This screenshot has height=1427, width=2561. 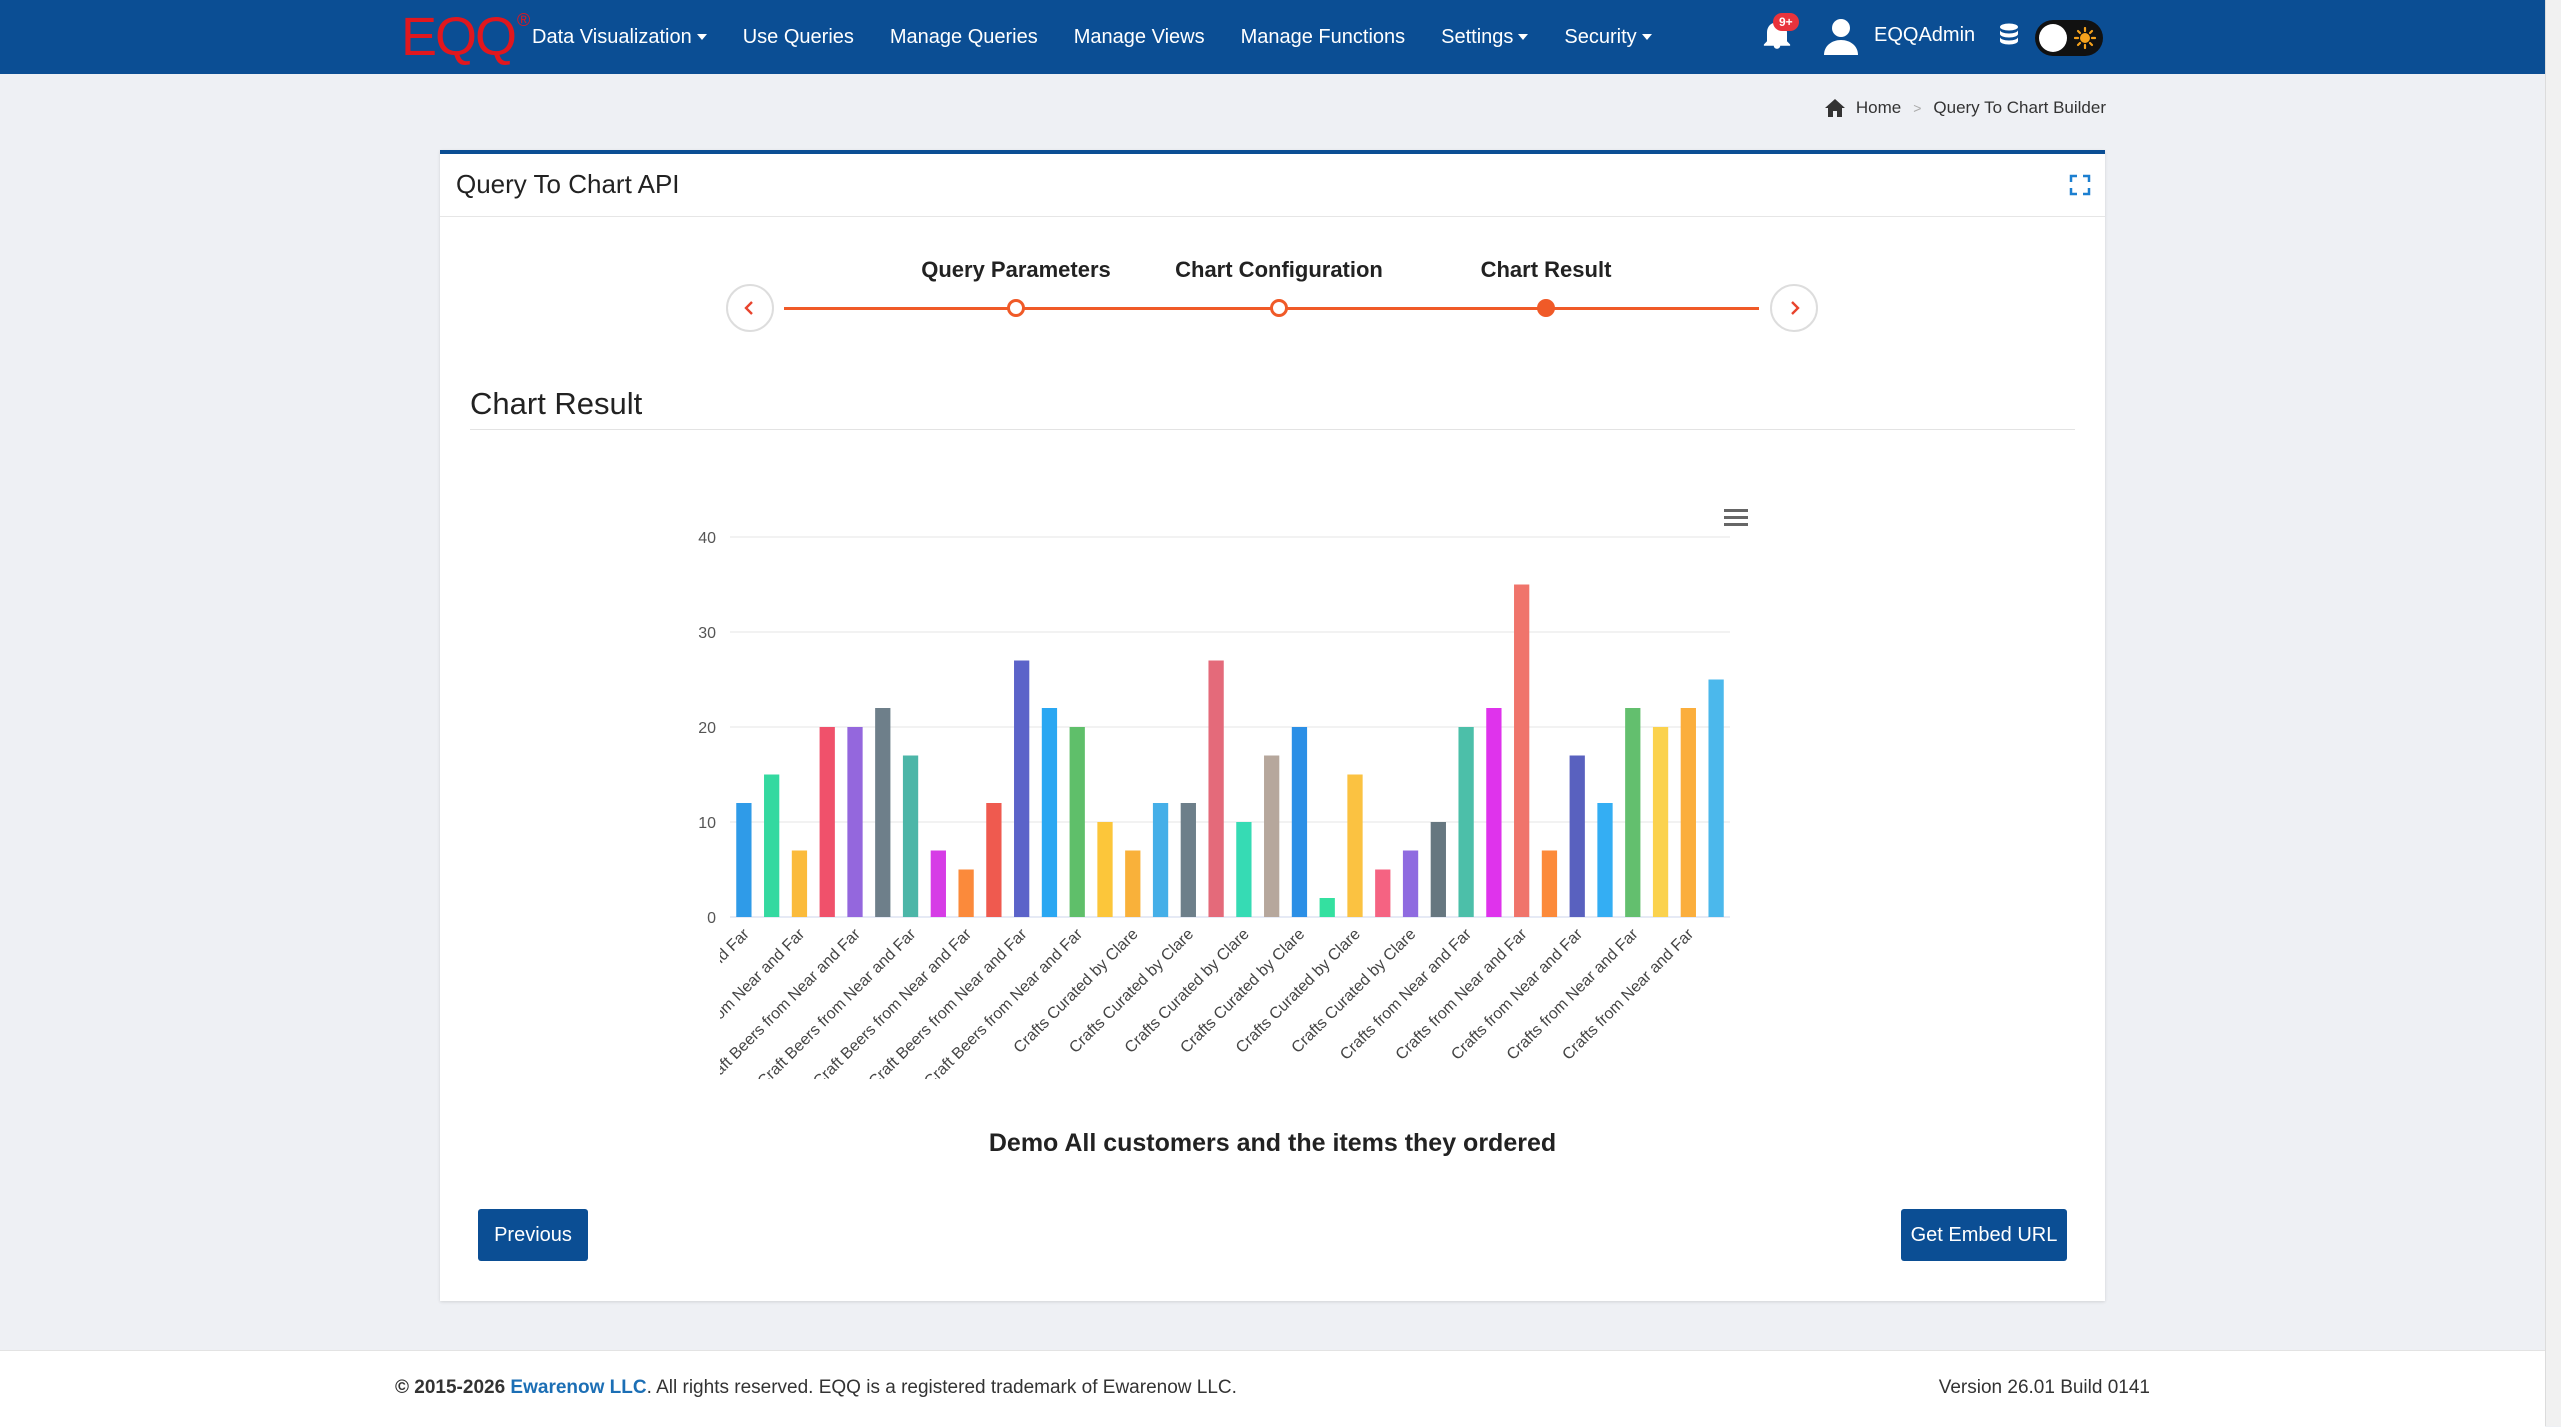 I want to click on chart-bar: Craft Beers from Near and Far: 15, so click(x=772, y=845).